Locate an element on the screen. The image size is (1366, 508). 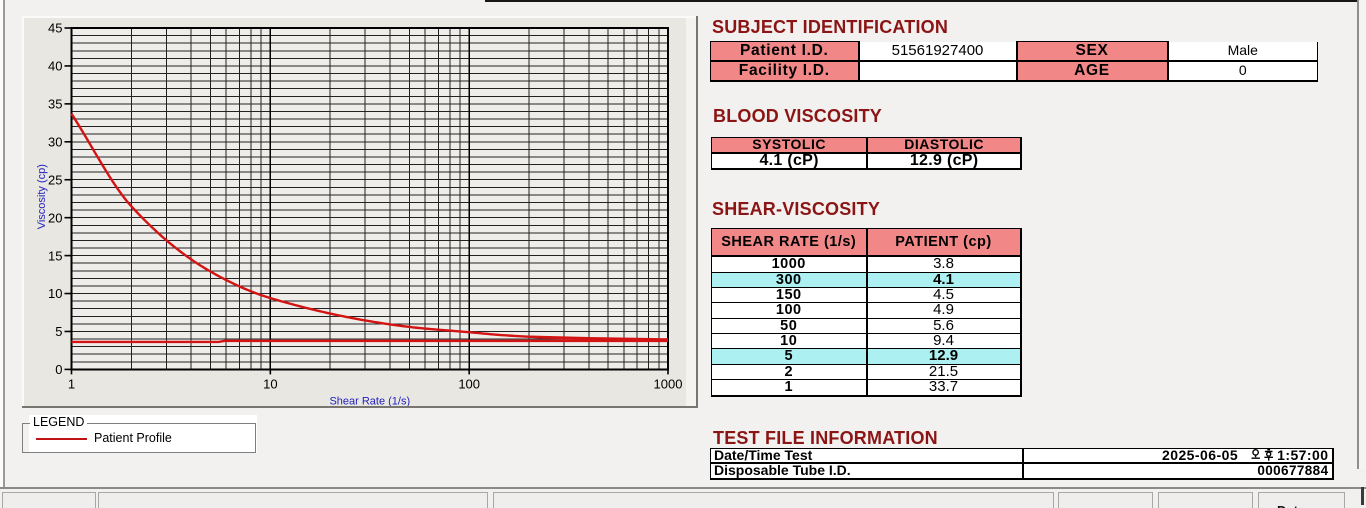
svg-text: 100 is located at coordinates (469, 383).